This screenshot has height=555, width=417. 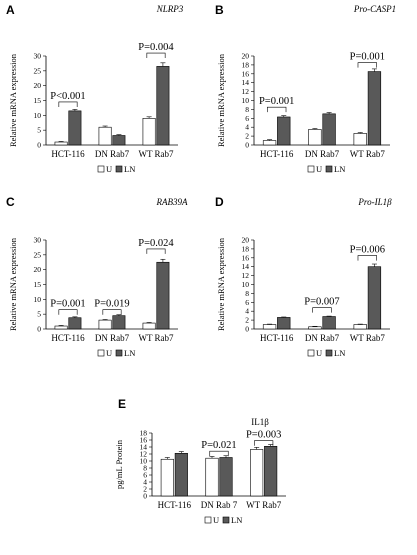 I want to click on panel-label: A, so click(x=10, y=10).